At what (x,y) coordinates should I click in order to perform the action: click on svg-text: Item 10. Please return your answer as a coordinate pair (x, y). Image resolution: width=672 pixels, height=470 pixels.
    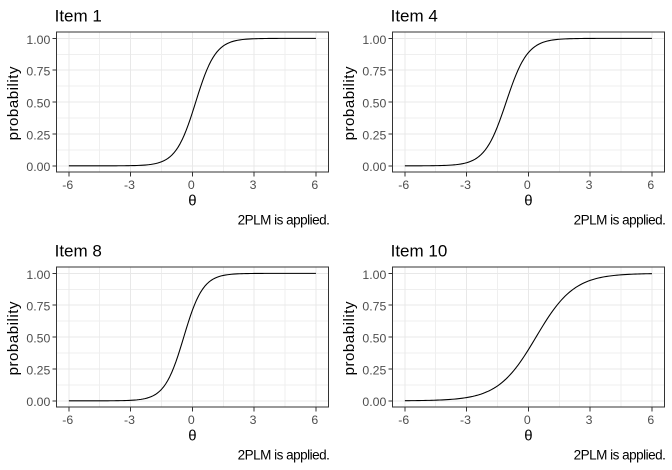
    Looking at the image, I should click on (419, 250).